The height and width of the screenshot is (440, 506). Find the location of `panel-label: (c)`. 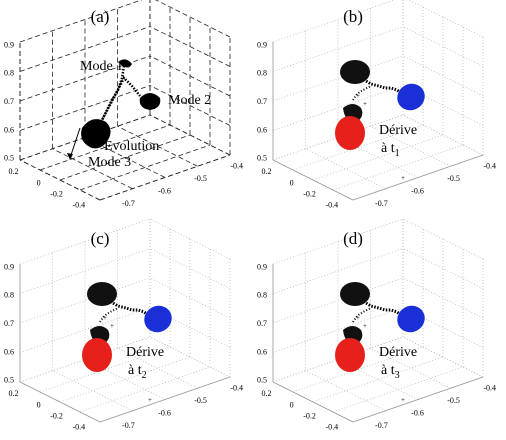

panel-label: (c) is located at coordinates (100, 238).